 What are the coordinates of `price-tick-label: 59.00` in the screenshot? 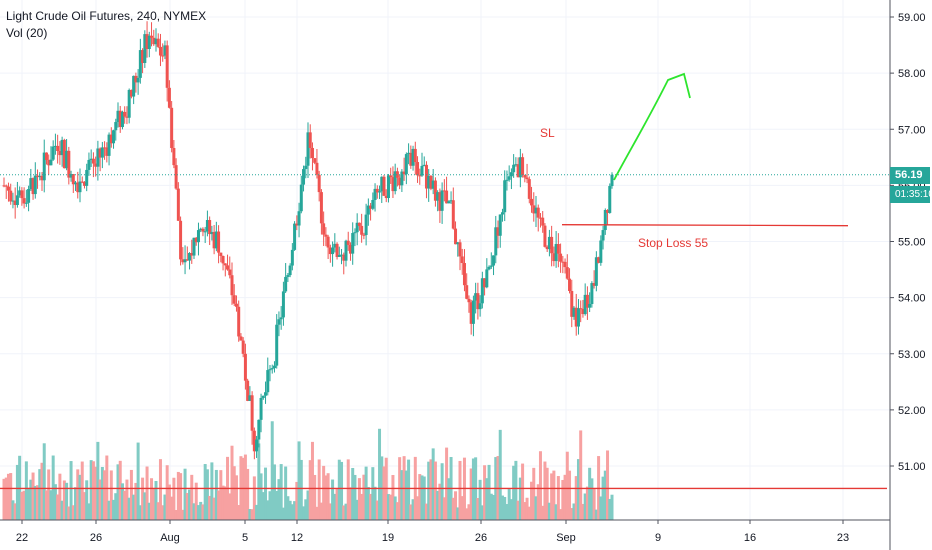 It's located at (912, 18).